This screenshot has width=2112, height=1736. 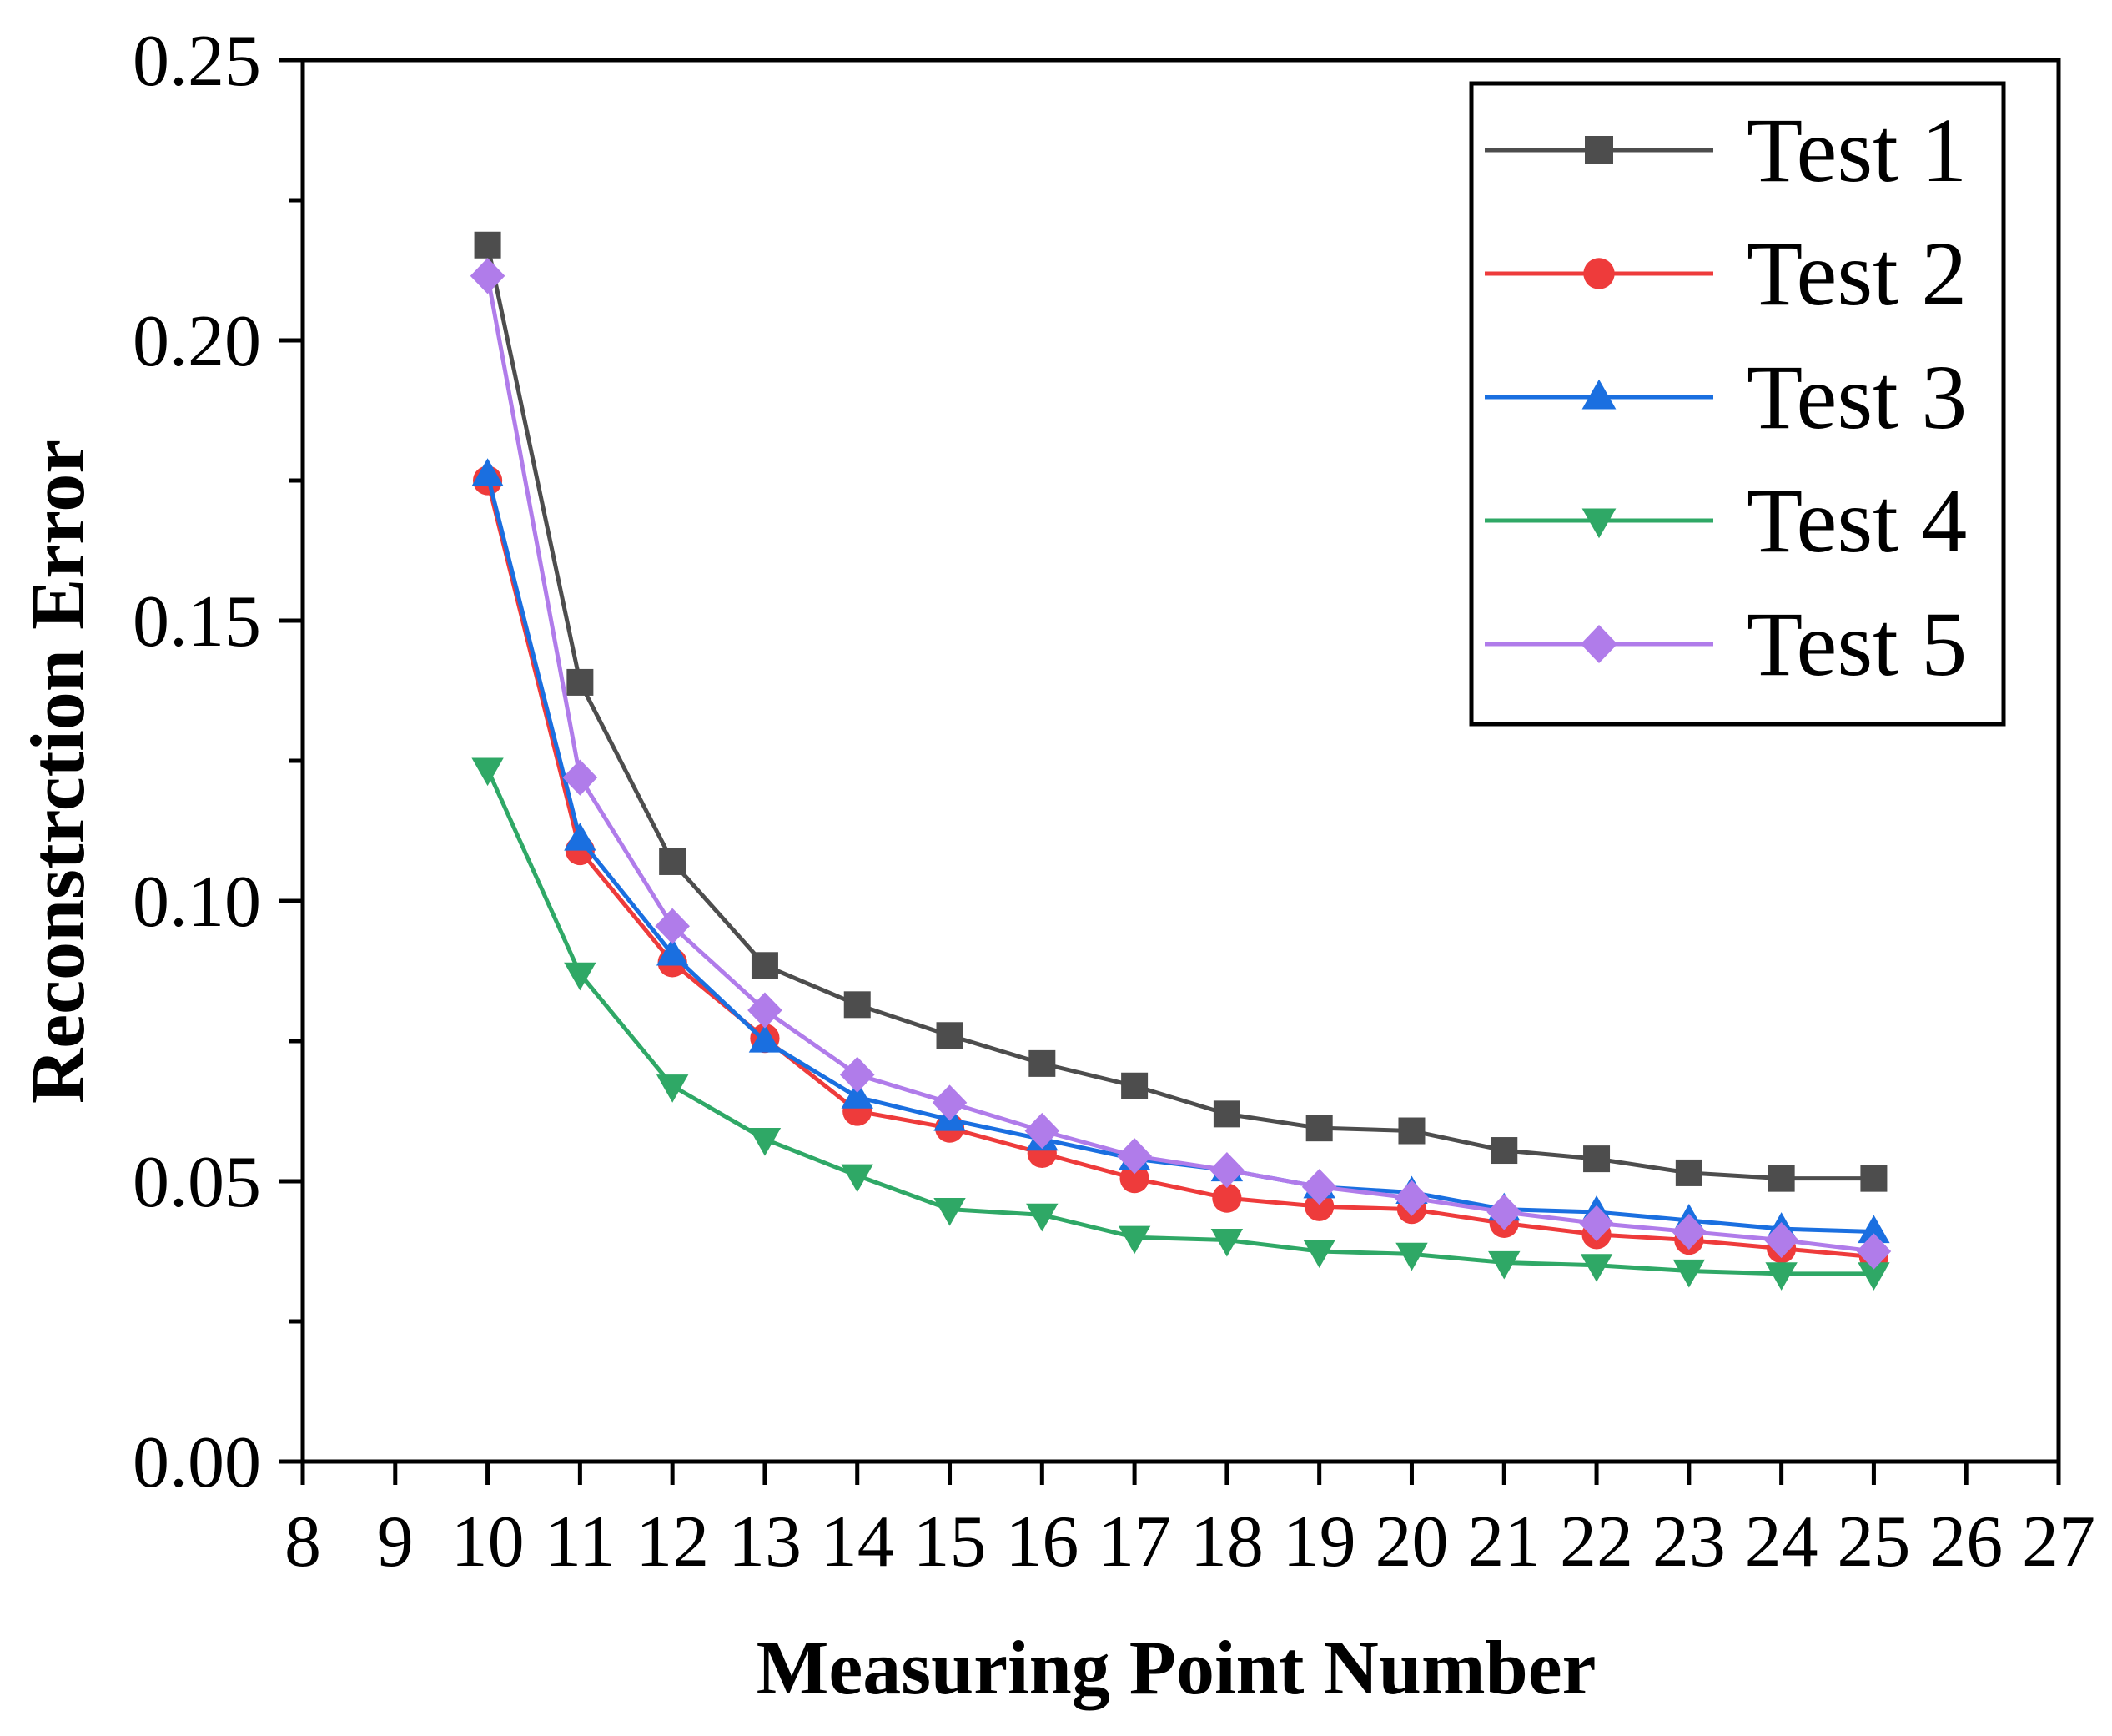 What do you see at coordinates (1782, 1542) in the screenshot?
I see `x-tick-label: 24` at bounding box center [1782, 1542].